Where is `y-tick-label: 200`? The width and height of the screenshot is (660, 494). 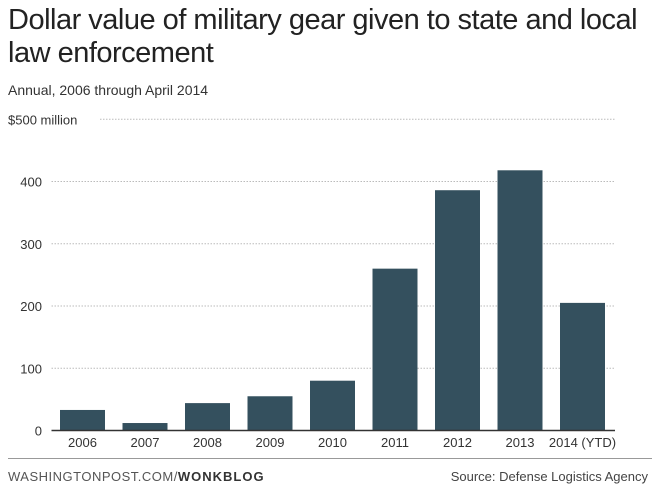 y-tick-label: 200 is located at coordinates (31, 306).